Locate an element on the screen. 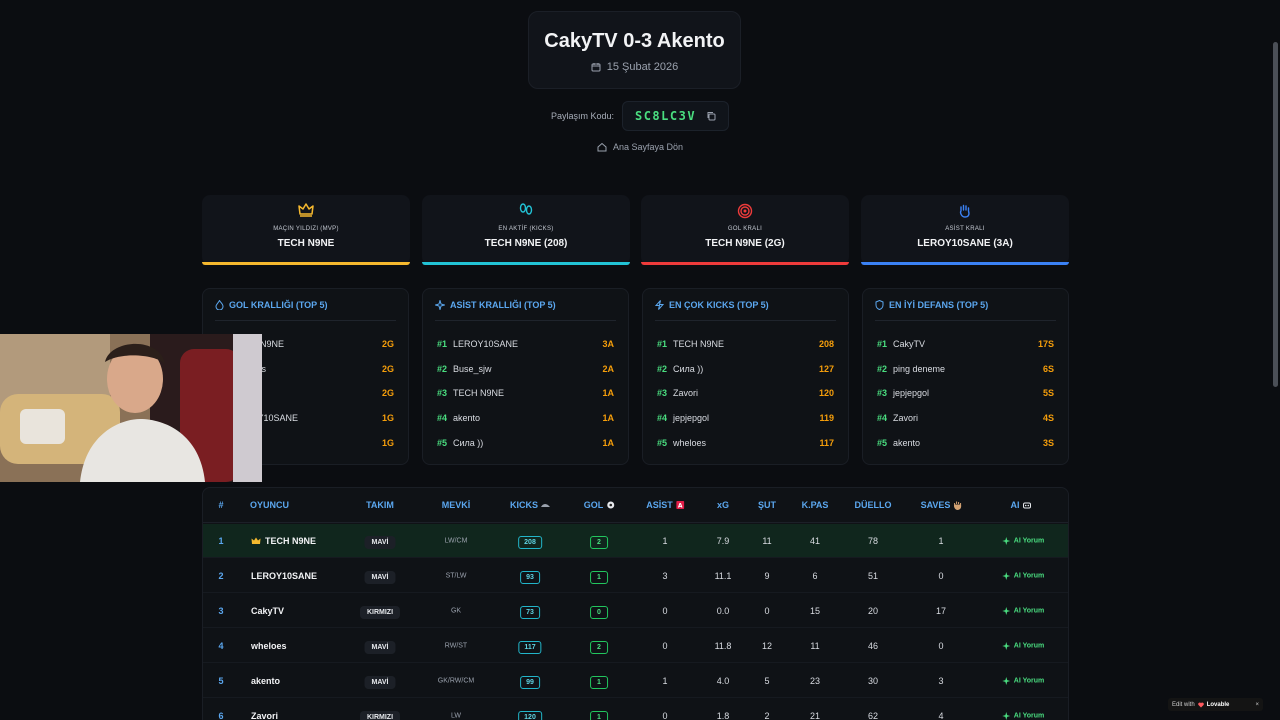  player-name: TECH N9NE is located at coordinates (283, 541).